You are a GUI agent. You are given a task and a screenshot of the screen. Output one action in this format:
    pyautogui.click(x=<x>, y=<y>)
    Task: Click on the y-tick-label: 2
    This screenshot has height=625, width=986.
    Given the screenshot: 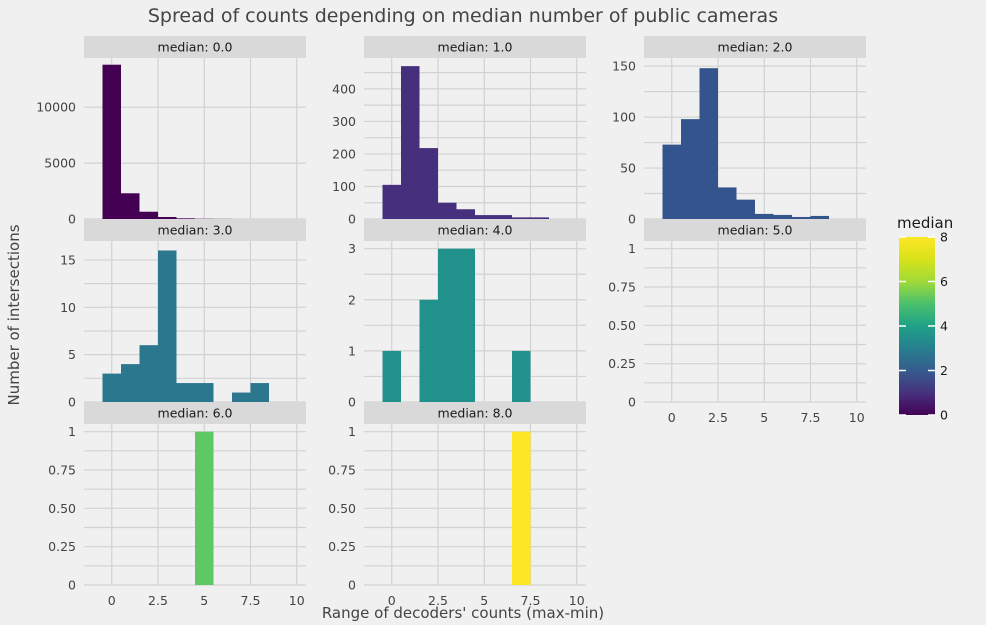 What is the action you would take?
    pyautogui.click(x=352, y=299)
    